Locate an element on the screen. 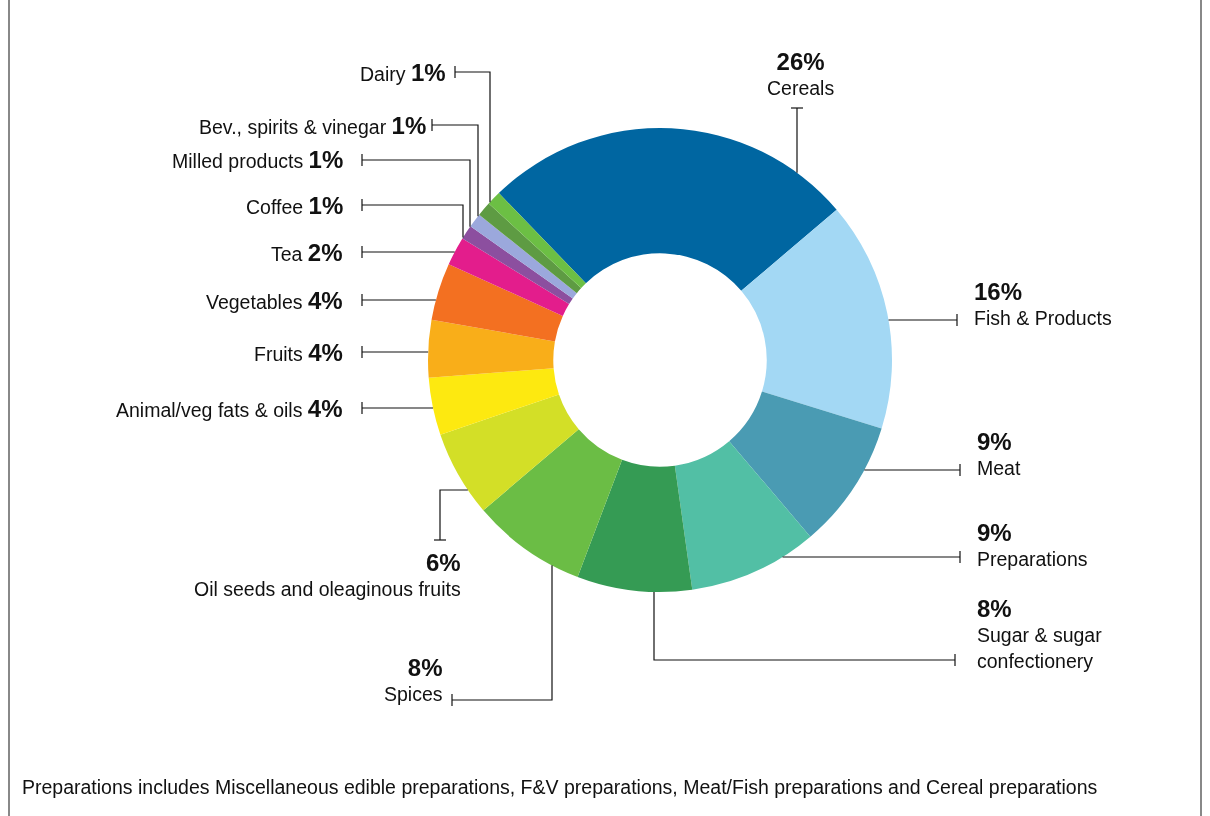  slice-label: Fruits is located at coordinates (278, 354).